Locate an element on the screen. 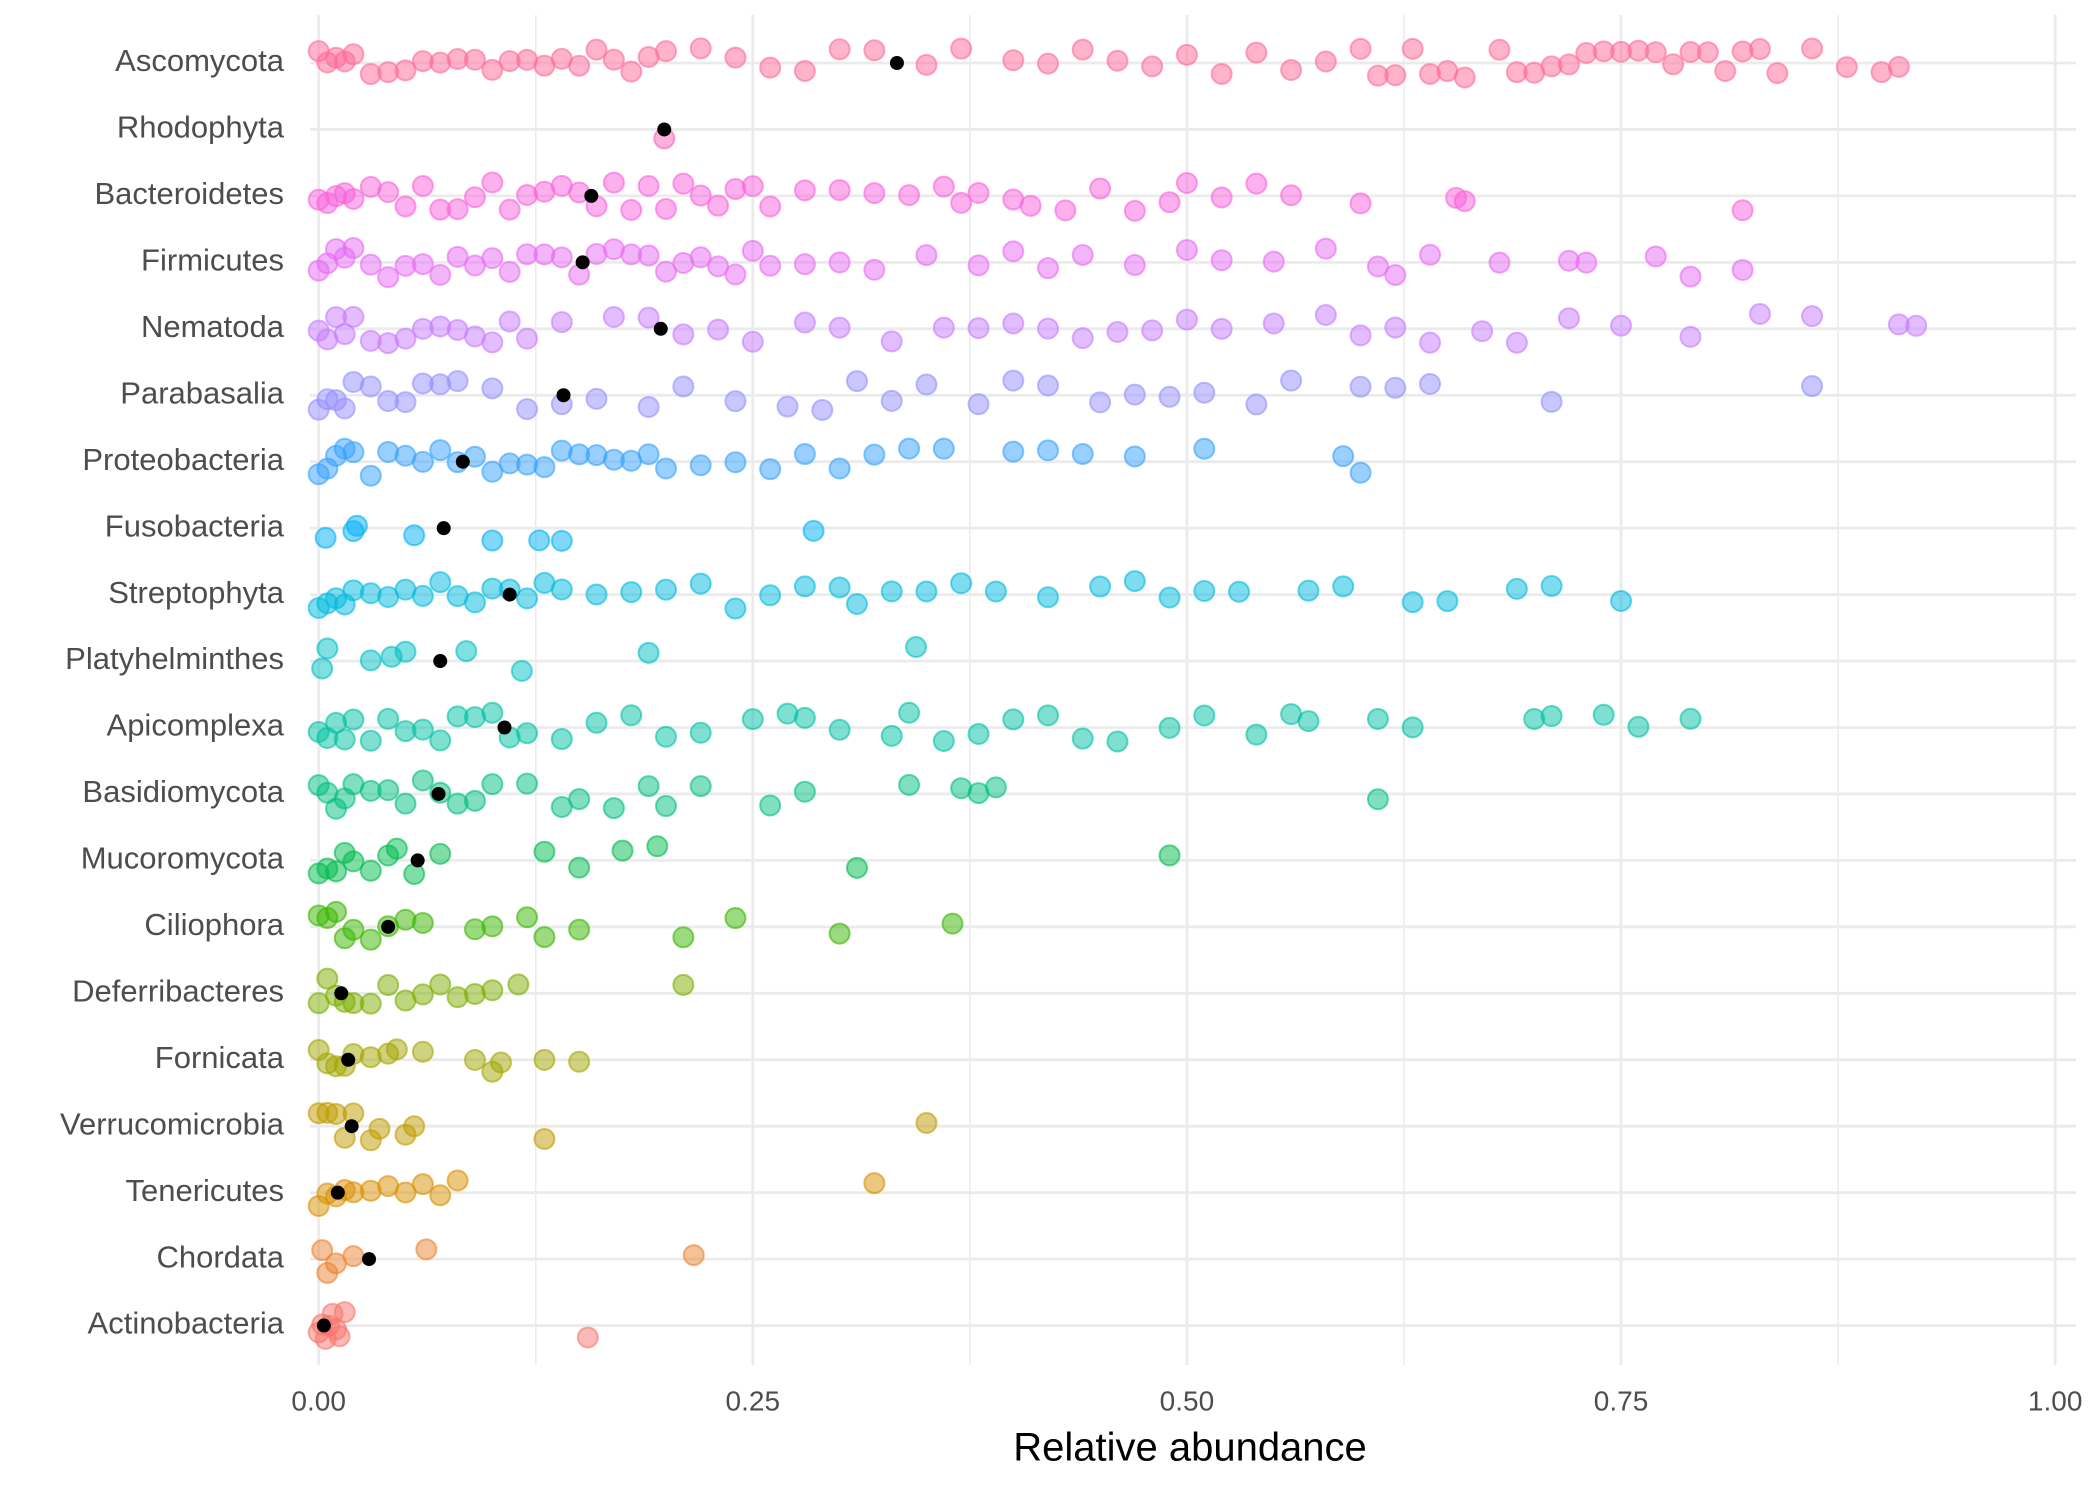 This screenshot has height=1500, width=2100. y-tick-label: Apicomplexa is located at coordinates (196, 725).